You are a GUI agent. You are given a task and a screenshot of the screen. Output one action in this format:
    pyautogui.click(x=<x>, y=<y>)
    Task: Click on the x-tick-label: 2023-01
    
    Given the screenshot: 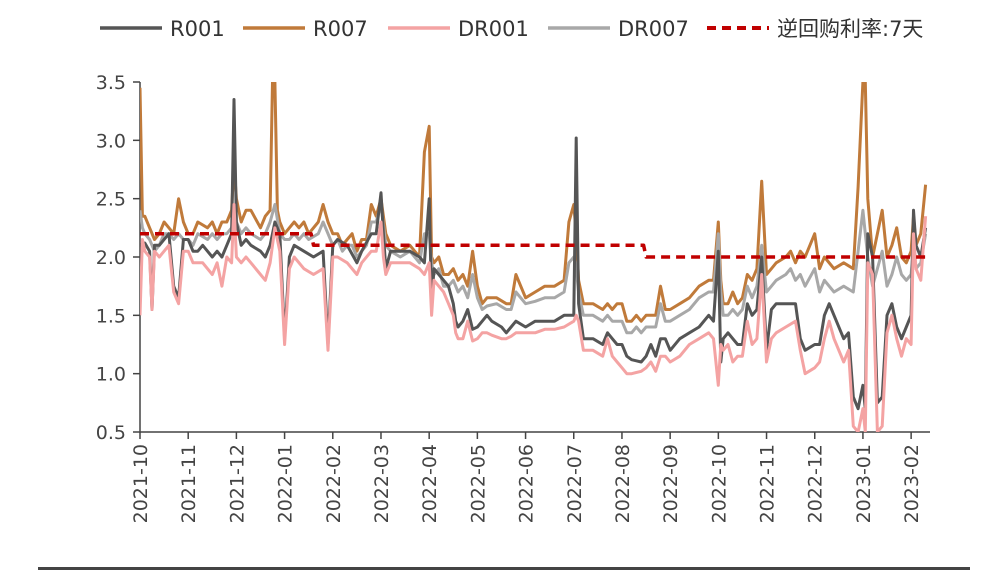 What is the action you would take?
    pyautogui.click(x=864, y=483)
    